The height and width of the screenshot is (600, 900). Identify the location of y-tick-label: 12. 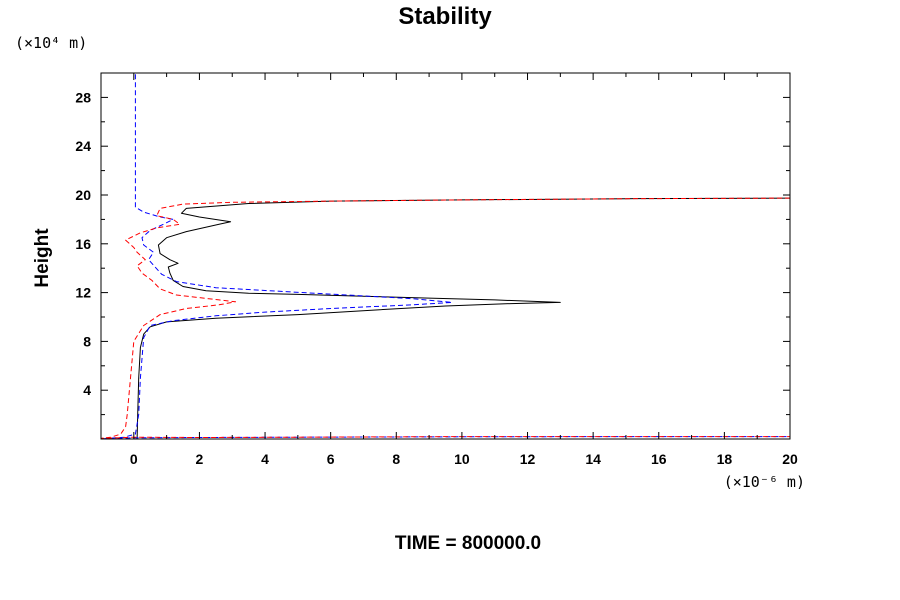
(83, 293).